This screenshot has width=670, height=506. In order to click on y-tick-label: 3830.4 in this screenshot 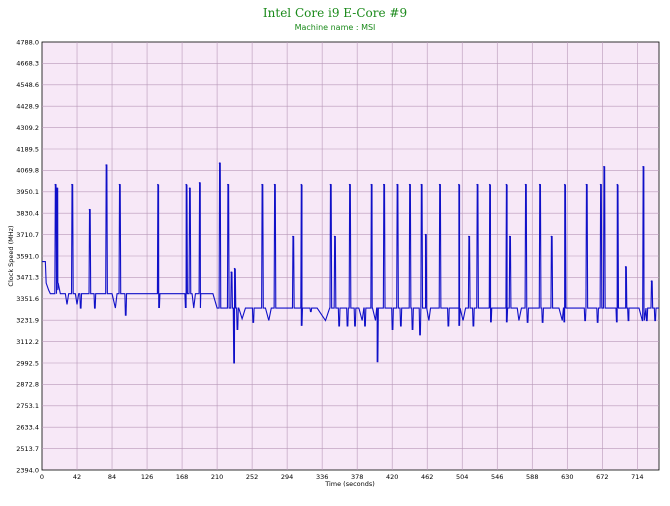, I will do `click(27, 214)`.